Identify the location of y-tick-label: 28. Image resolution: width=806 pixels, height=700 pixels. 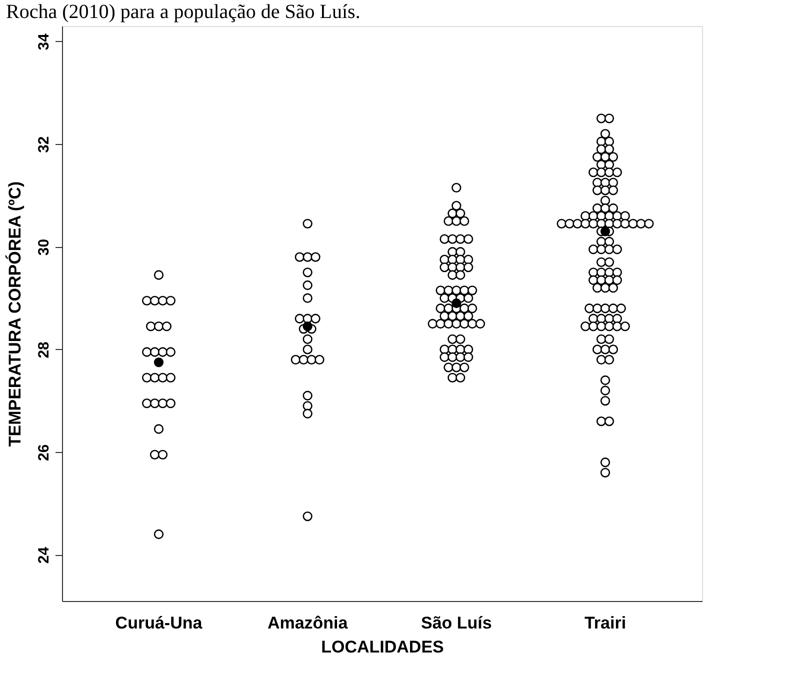
(44, 350).